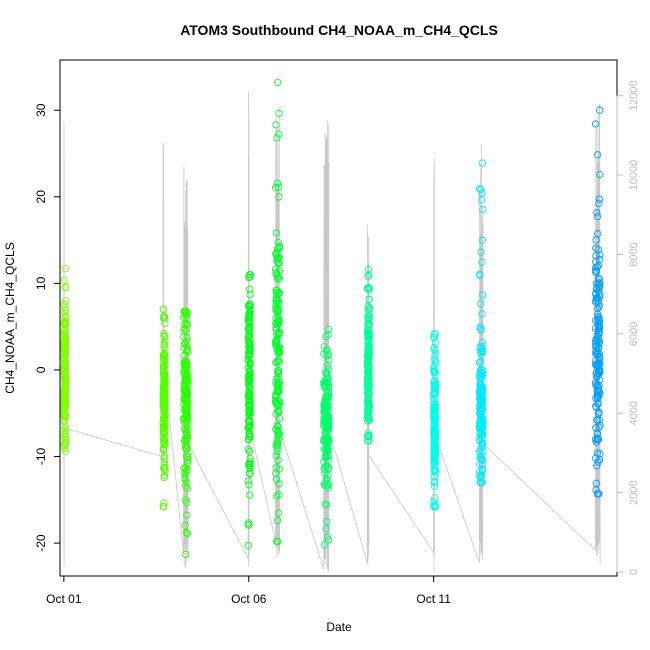 The height and width of the screenshot is (650, 650). Describe the element at coordinates (634, 572) in the screenshot. I see `y2-tick-label: 0` at that location.